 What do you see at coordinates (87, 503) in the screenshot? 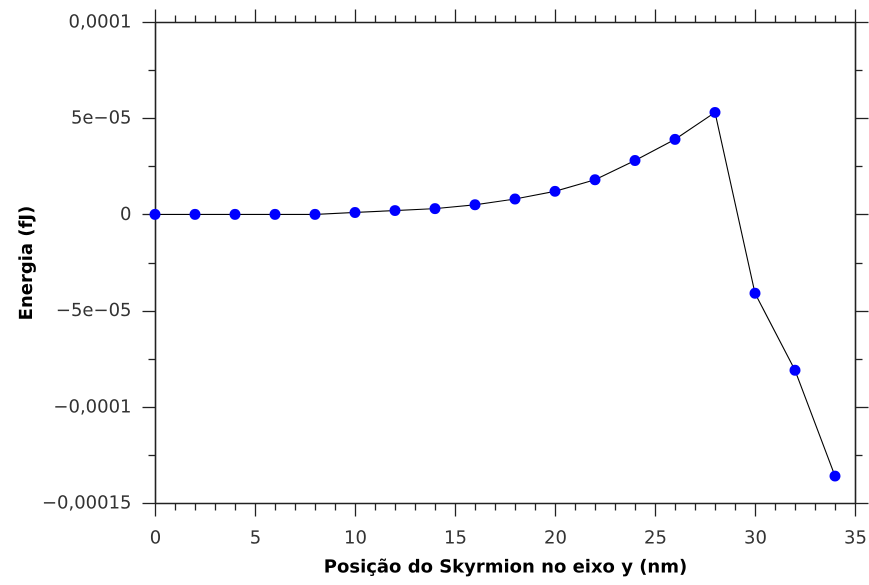
I see `y-tick-label: −0,00015` at bounding box center [87, 503].